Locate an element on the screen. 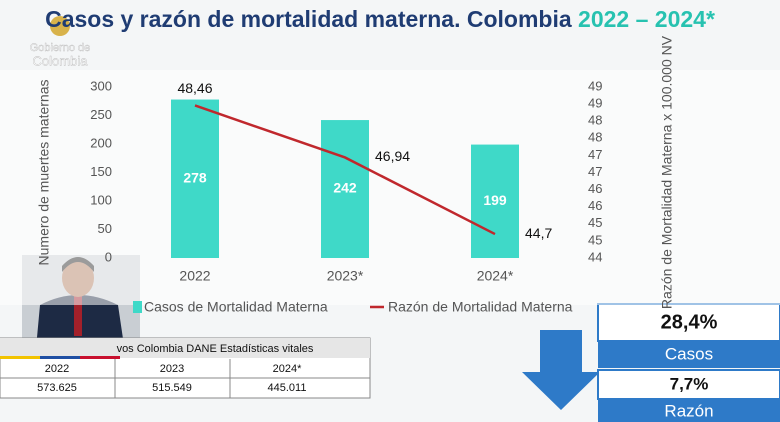  legend-label: Razón de Mortalidad Materna is located at coordinates (480, 307).